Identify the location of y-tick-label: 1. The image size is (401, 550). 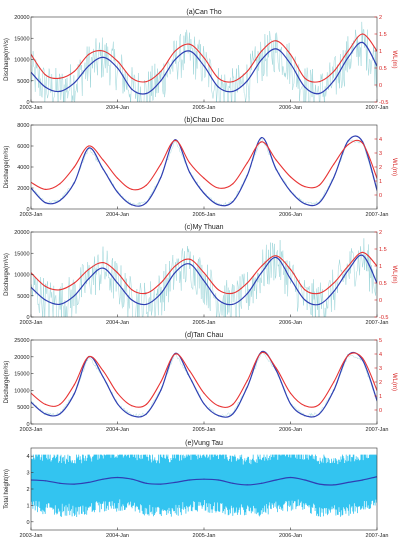
(27, 506).